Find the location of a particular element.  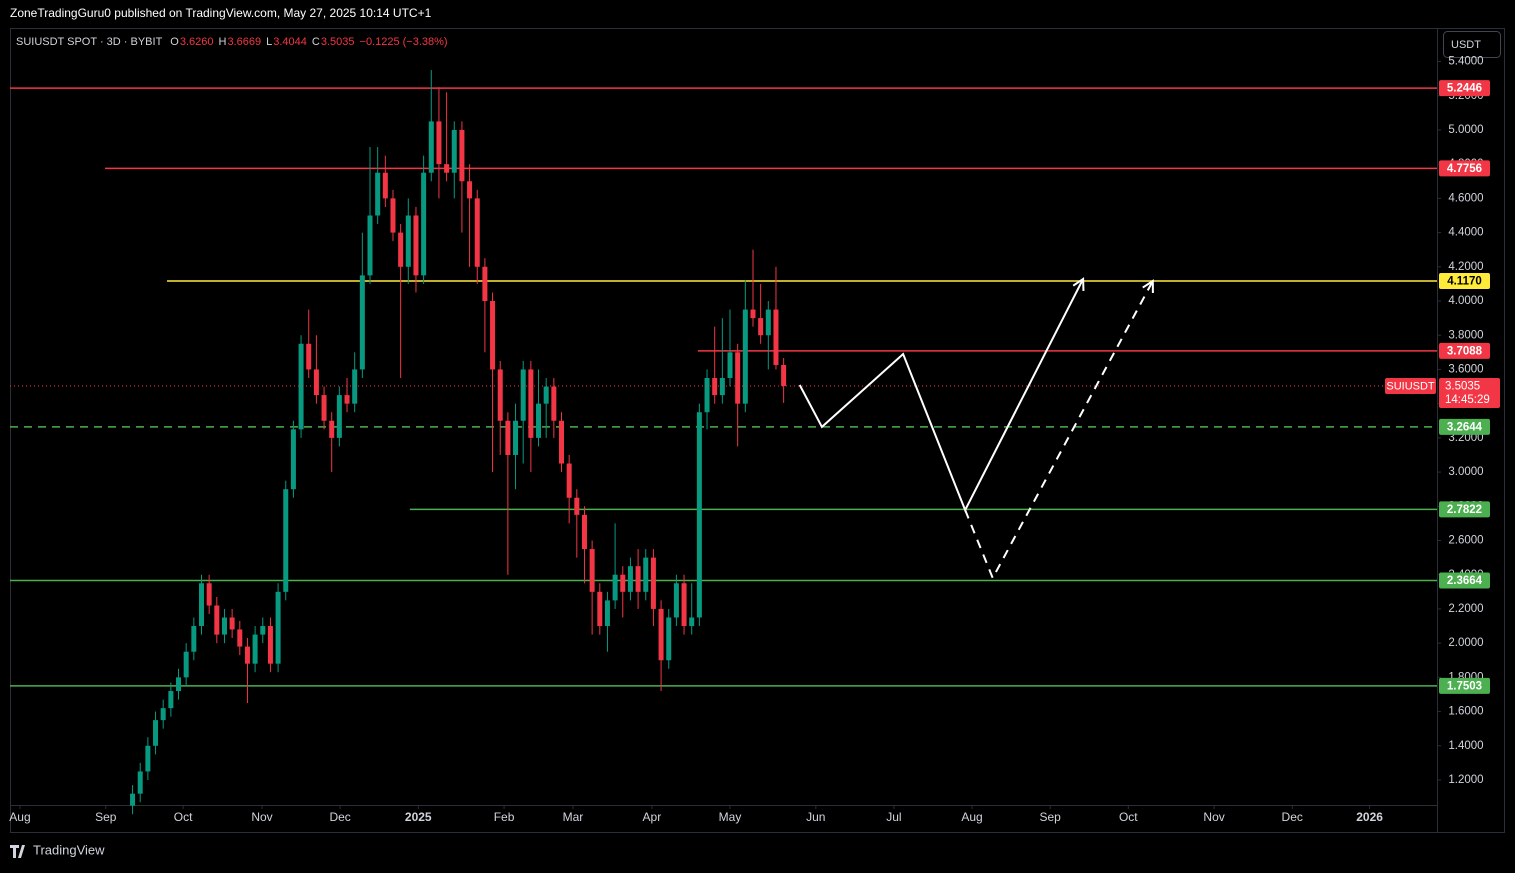

legend-value: 3.6669 is located at coordinates (244, 42).